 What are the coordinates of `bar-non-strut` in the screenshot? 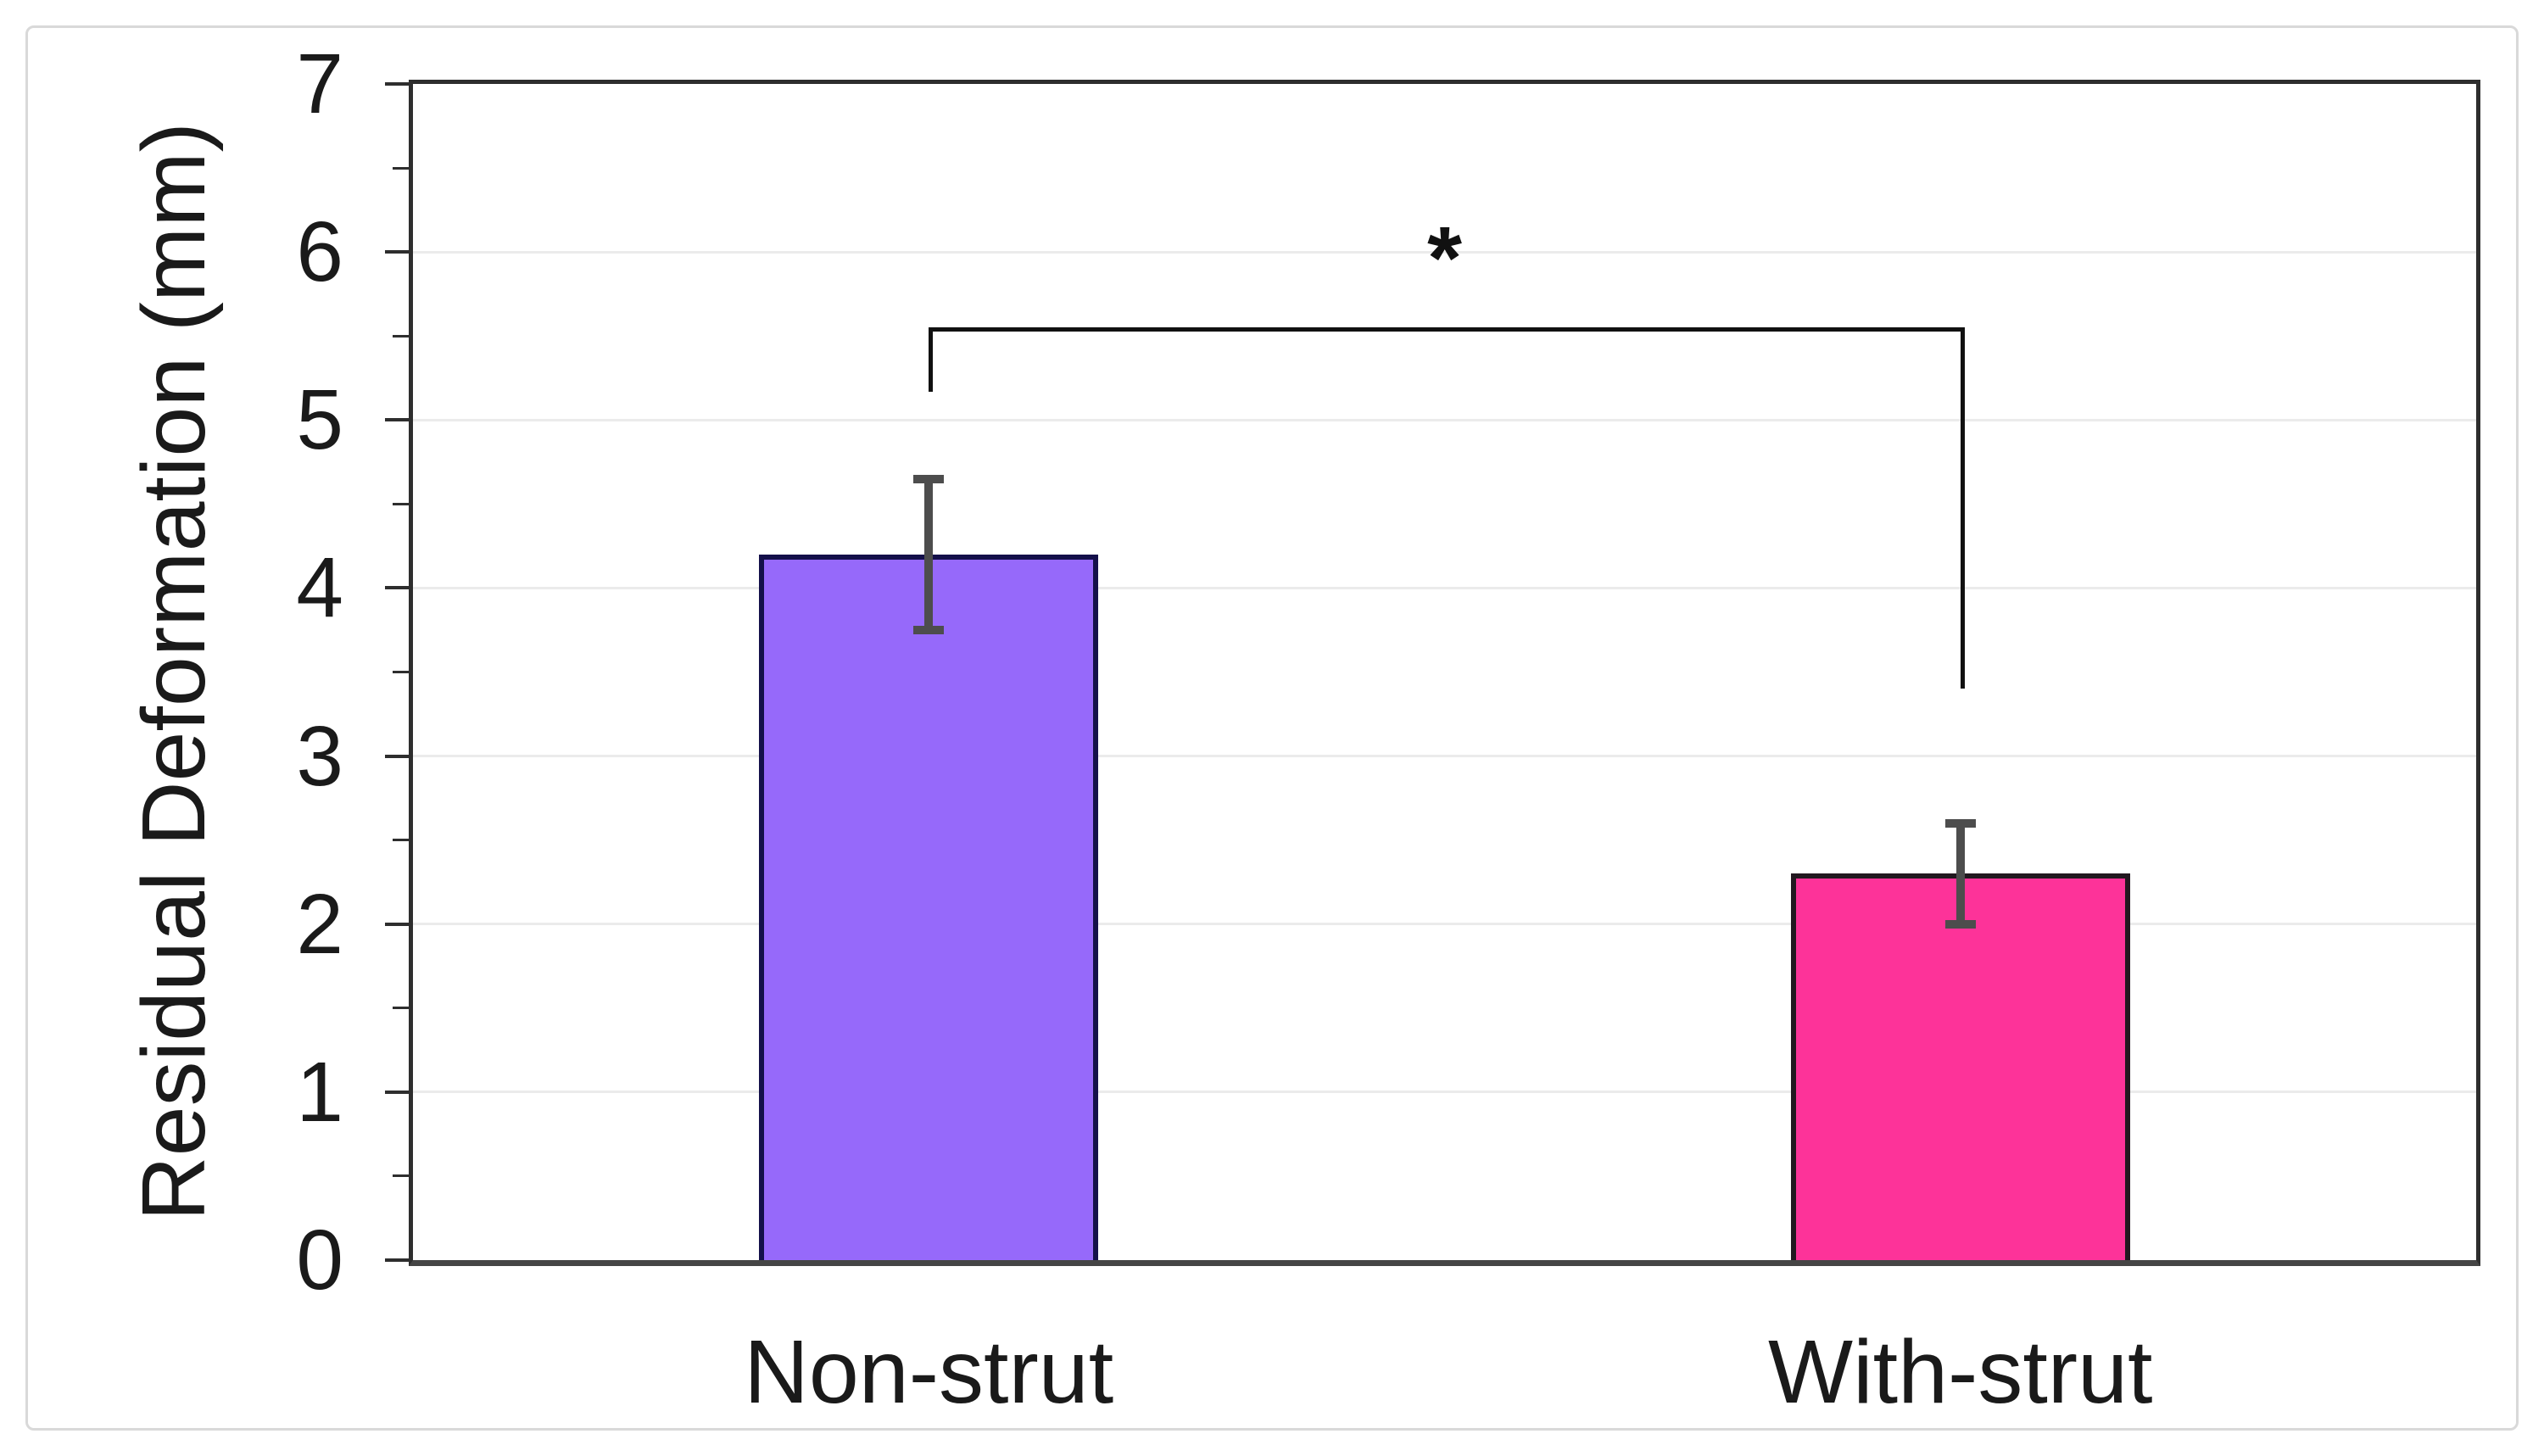 It's located at (929, 907).